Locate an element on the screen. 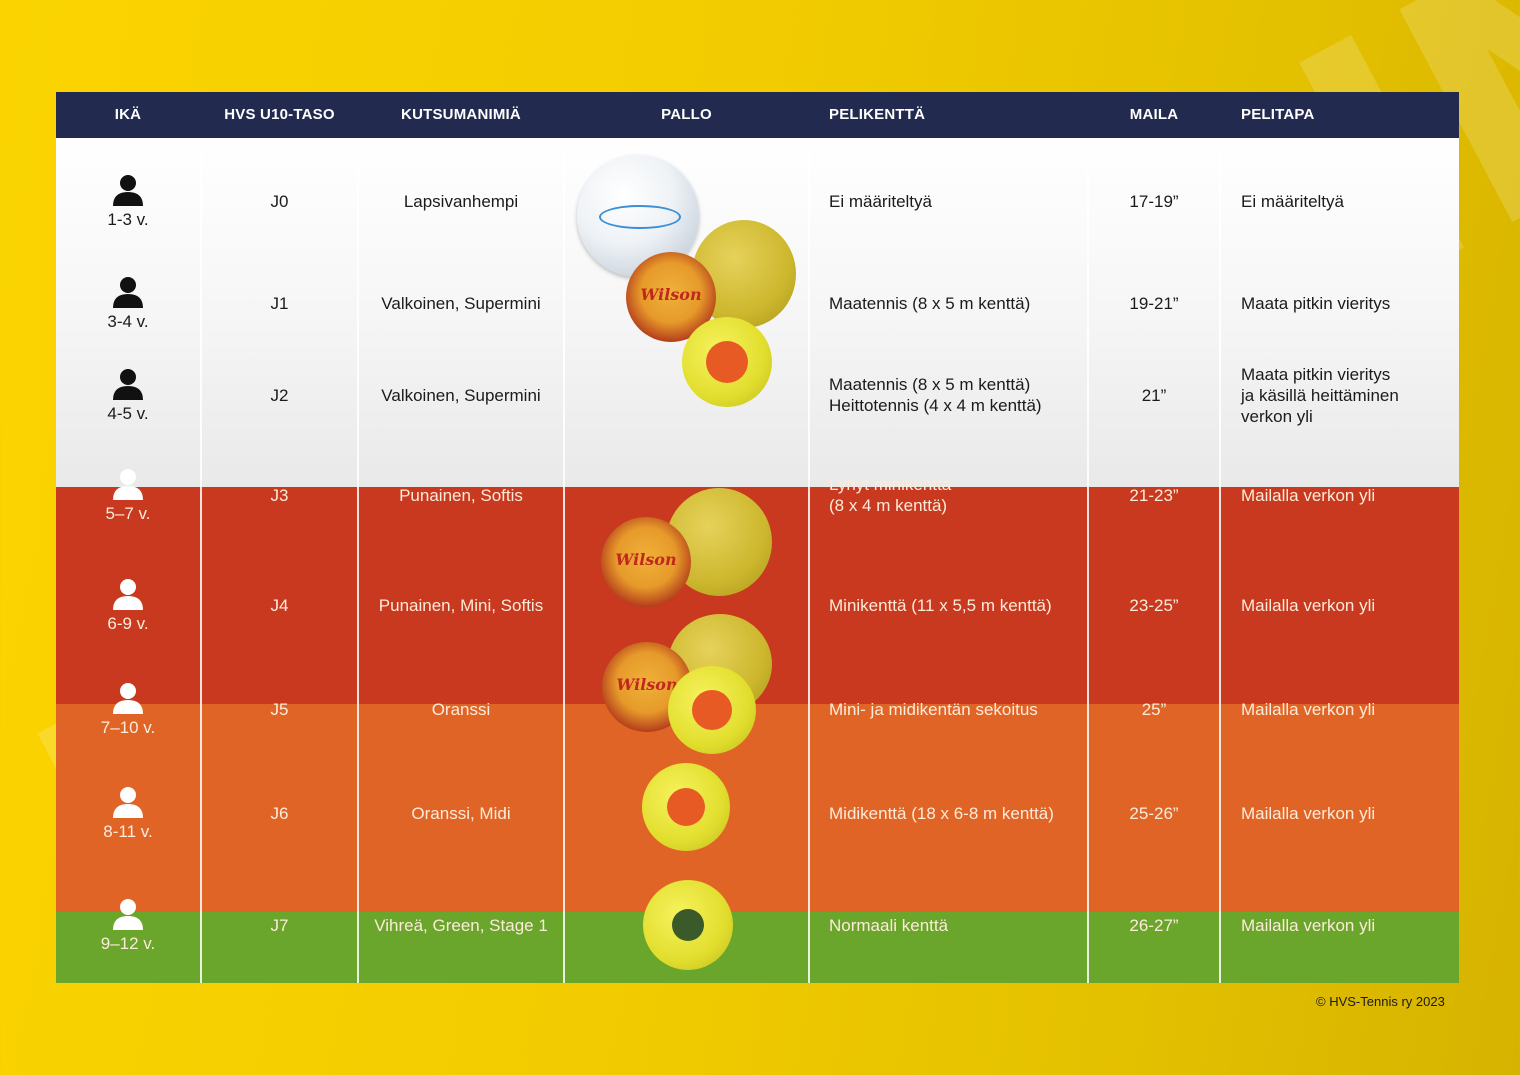 The height and width of the screenshot is (1075, 1520). age-cell: 8-11 v. is located at coordinates (128, 813).